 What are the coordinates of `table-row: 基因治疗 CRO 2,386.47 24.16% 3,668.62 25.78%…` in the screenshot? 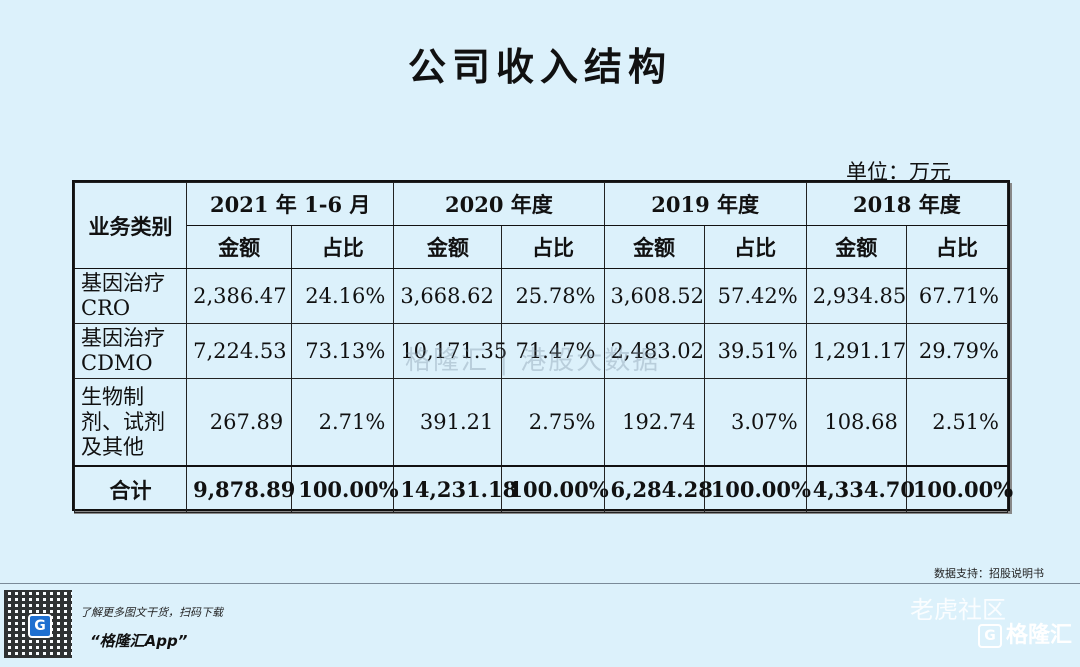 It's located at (541, 296).